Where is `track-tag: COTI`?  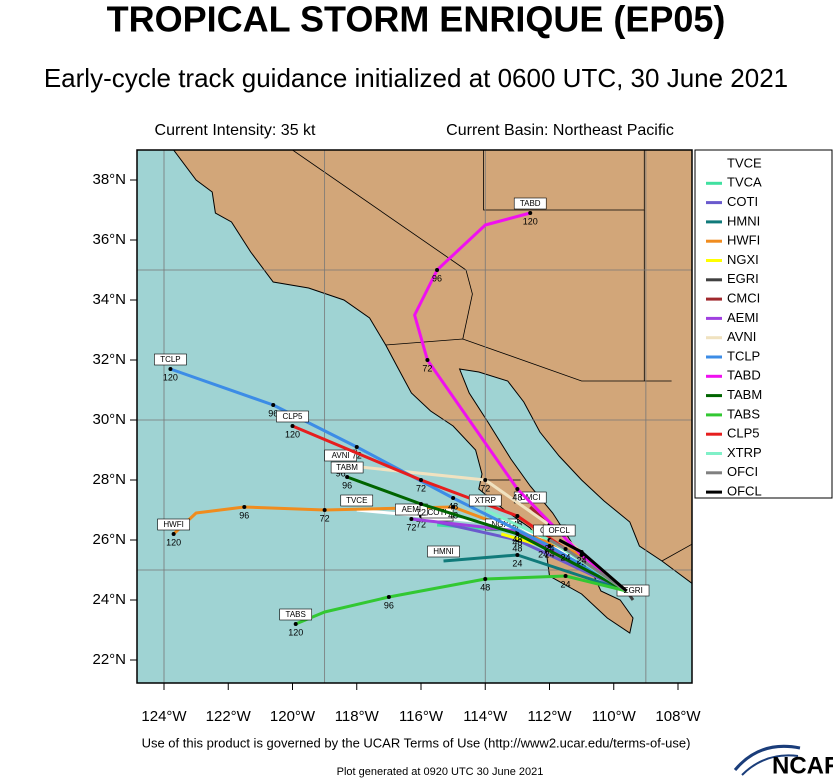
track-tag: COTI is located at coordinates (437, 512).